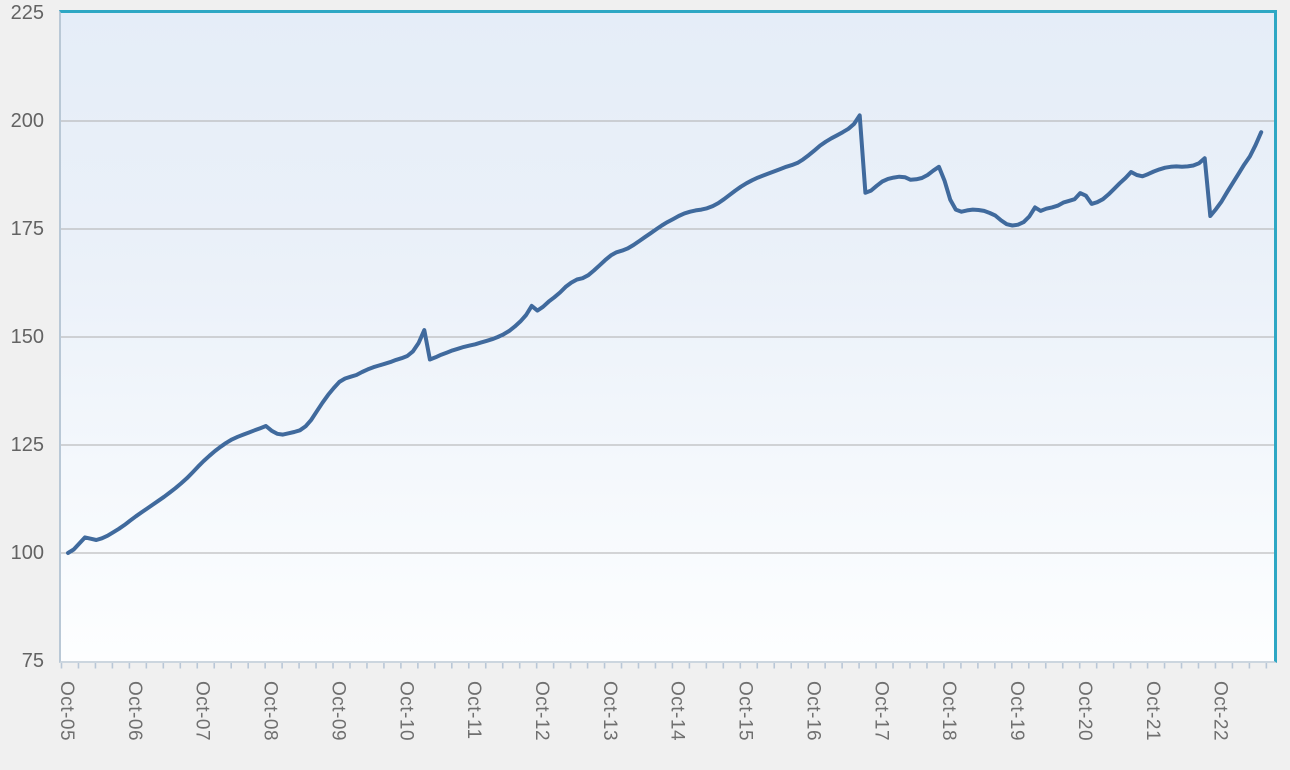 The width and height of the screenshot is (1290, 770). Describe the element at coordinates (27, 337) in the screenshot. I see `y-axis-label: 150` at that location.